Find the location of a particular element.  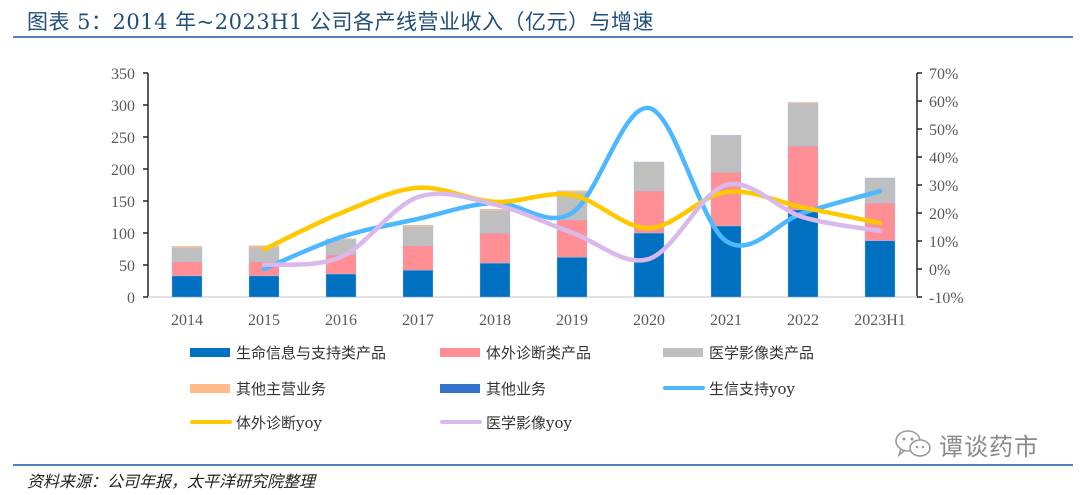

left-tick-label: 50 is located at coordinates (127, 266).